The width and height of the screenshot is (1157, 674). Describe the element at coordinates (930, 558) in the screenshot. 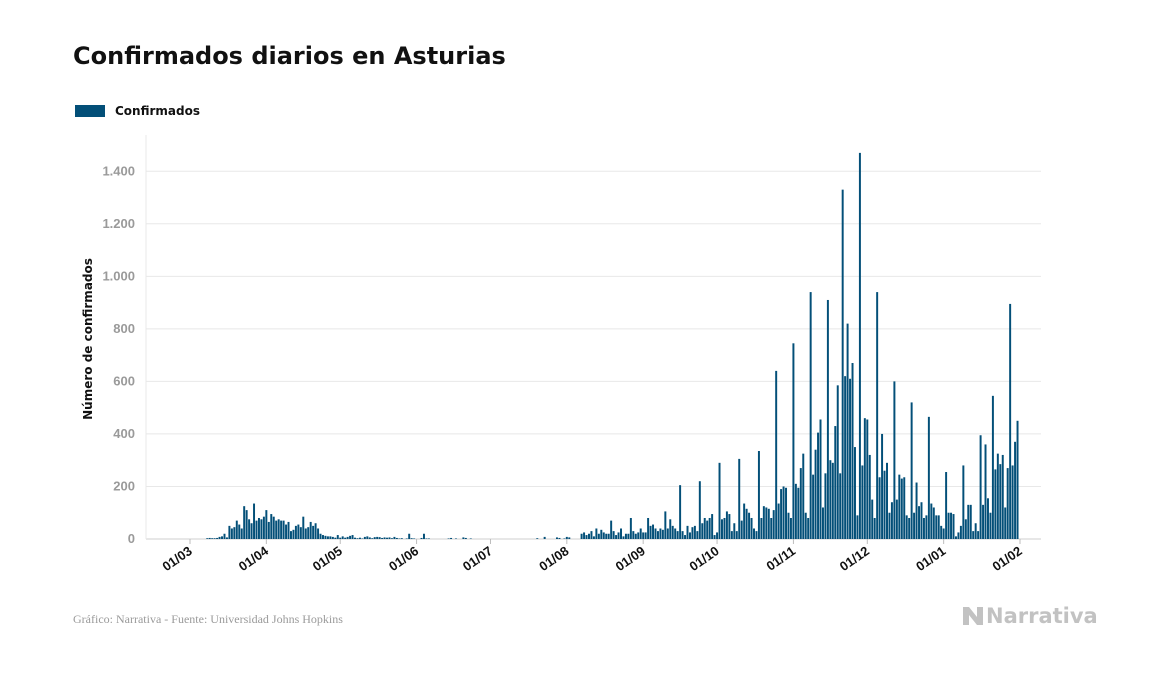

I see `x-tick-label: 01/01` at that location.